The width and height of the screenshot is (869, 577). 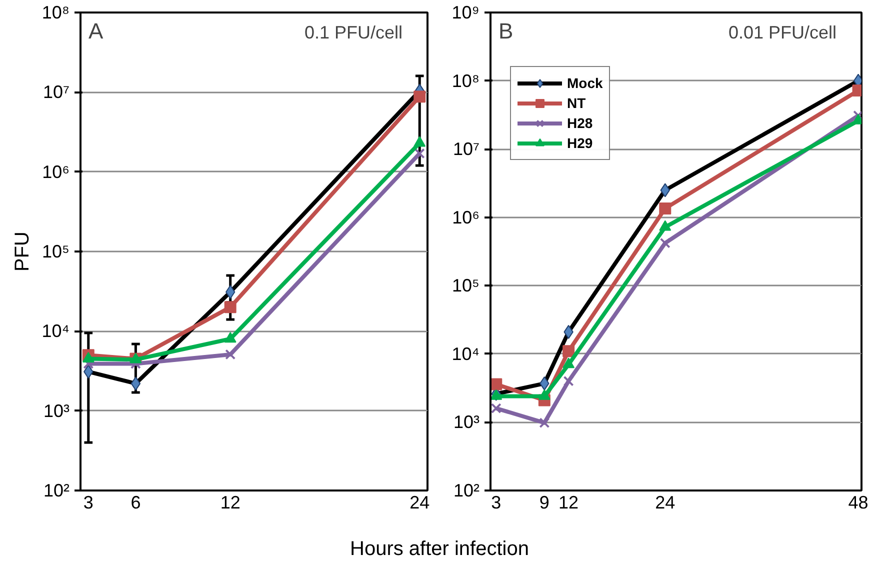 I want to click on legend-label: H28, so click(x=580, y=123).